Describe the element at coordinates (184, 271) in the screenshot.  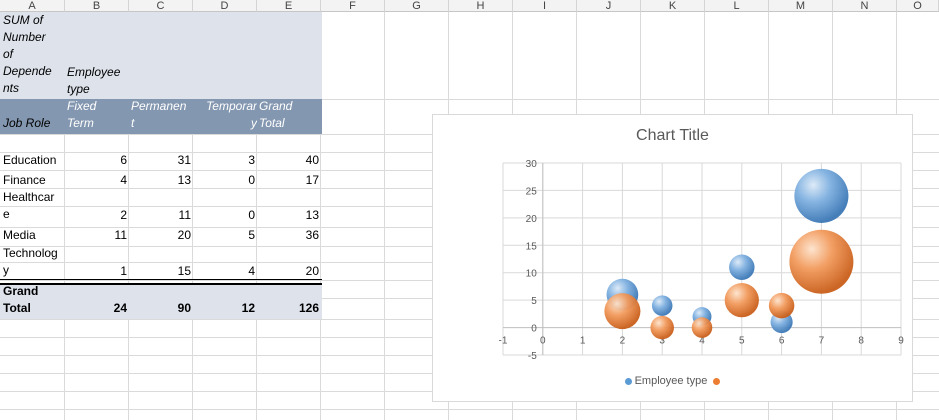
I see `pivot-value-cell: 15` at that location.